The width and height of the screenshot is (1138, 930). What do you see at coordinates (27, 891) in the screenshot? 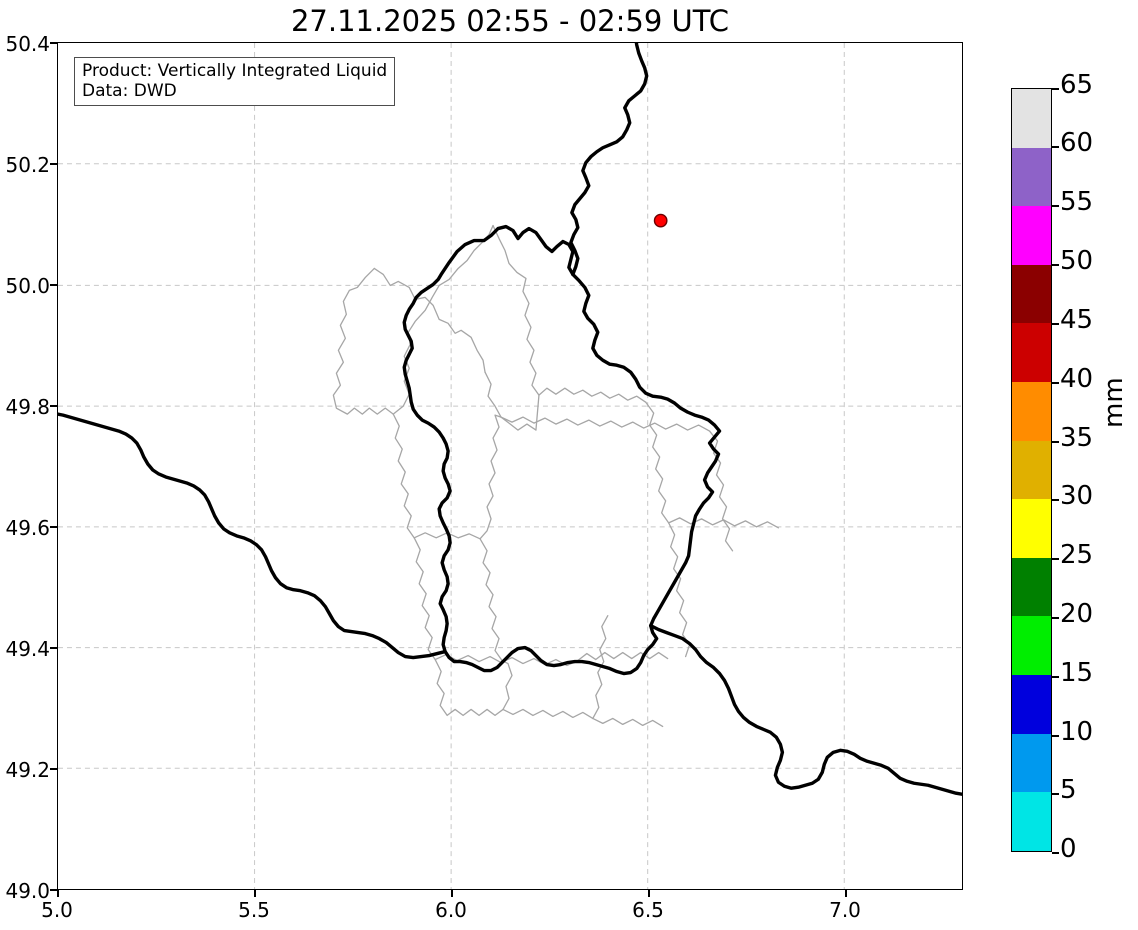
I see `y-tick-label: 49.0` at bounding box center [27, 891].